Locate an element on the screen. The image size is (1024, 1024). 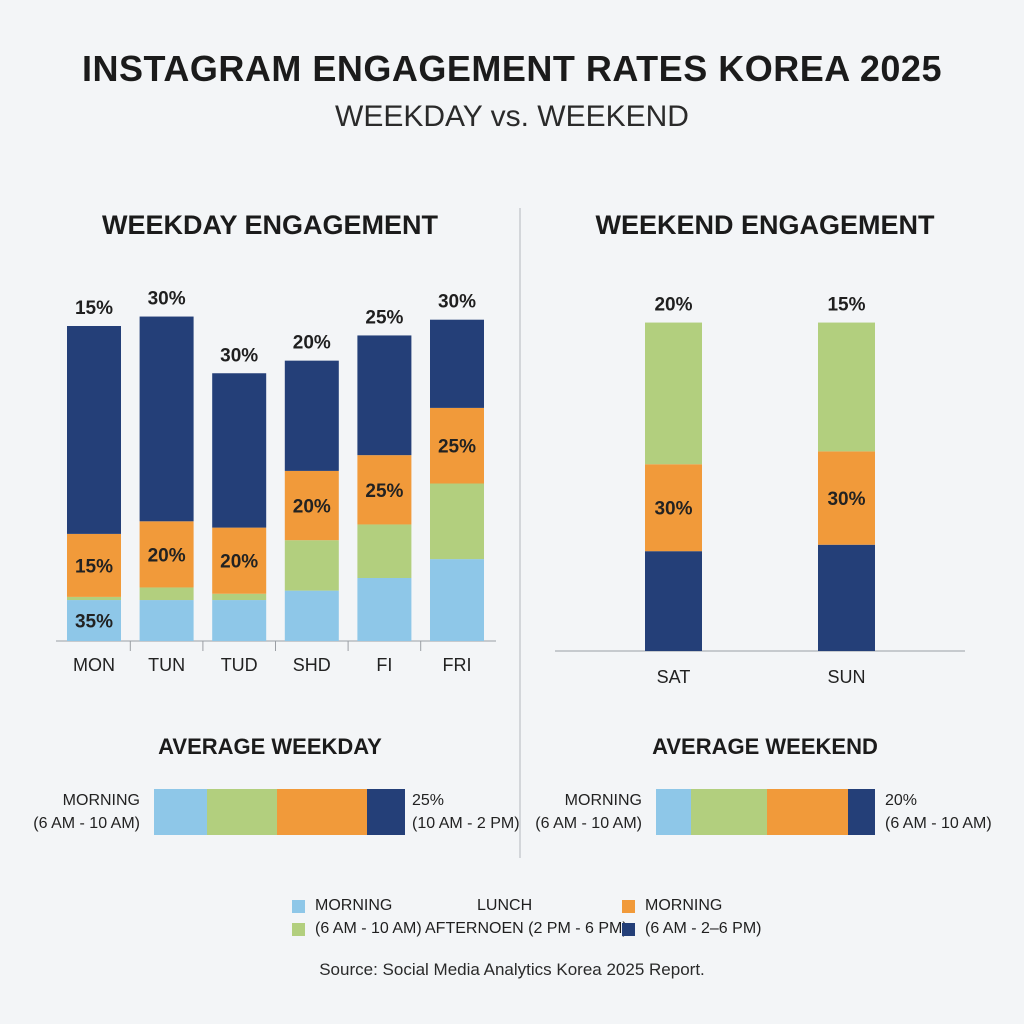
segment-data-label: 35% is located at coordinates (94, 622).